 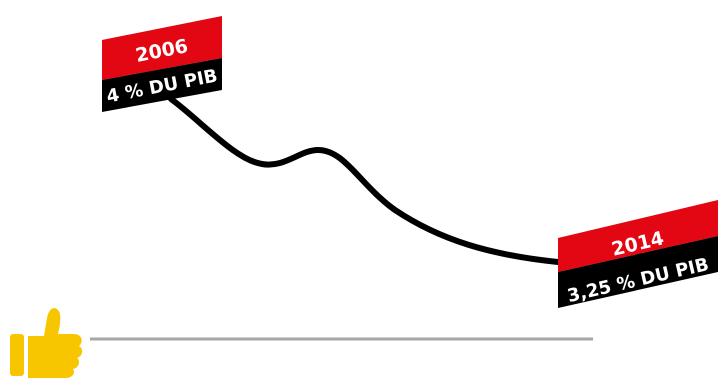 What do you see at coordinates (46, 343) in the screenshot?
I see `thumbs-up-icon` at bounding box center [46, 343].